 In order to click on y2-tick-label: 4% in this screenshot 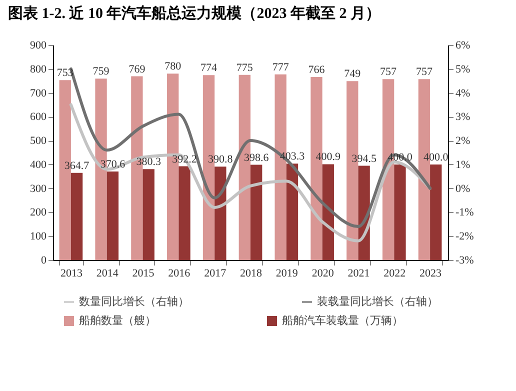, I will do `click(463, 93)`.